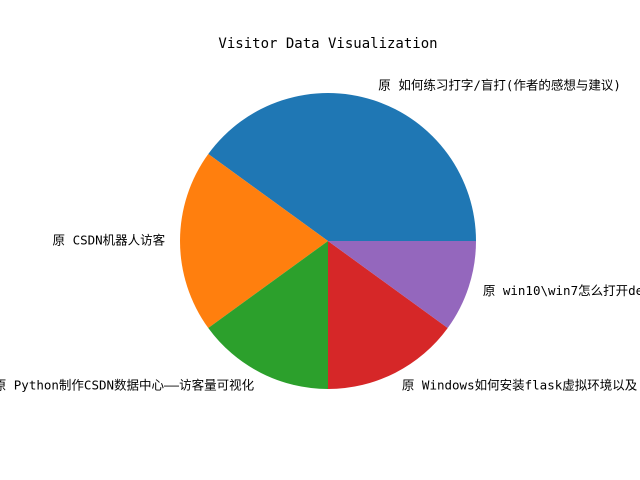 The height and width of the screenshot is (480, 640). Describe the element at coordinates (499, 85) in the screenshot. I see `pie-slice-label-1: 原 如何练习打字/盲打(作者的感想与建议)` at that location.